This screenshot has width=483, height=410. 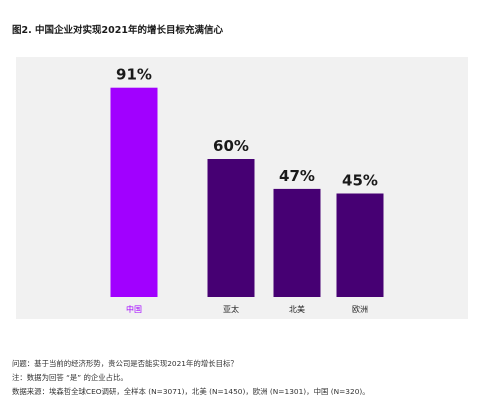 I want to click on category-label-3: 欧洲, so click(x=360, y=309).